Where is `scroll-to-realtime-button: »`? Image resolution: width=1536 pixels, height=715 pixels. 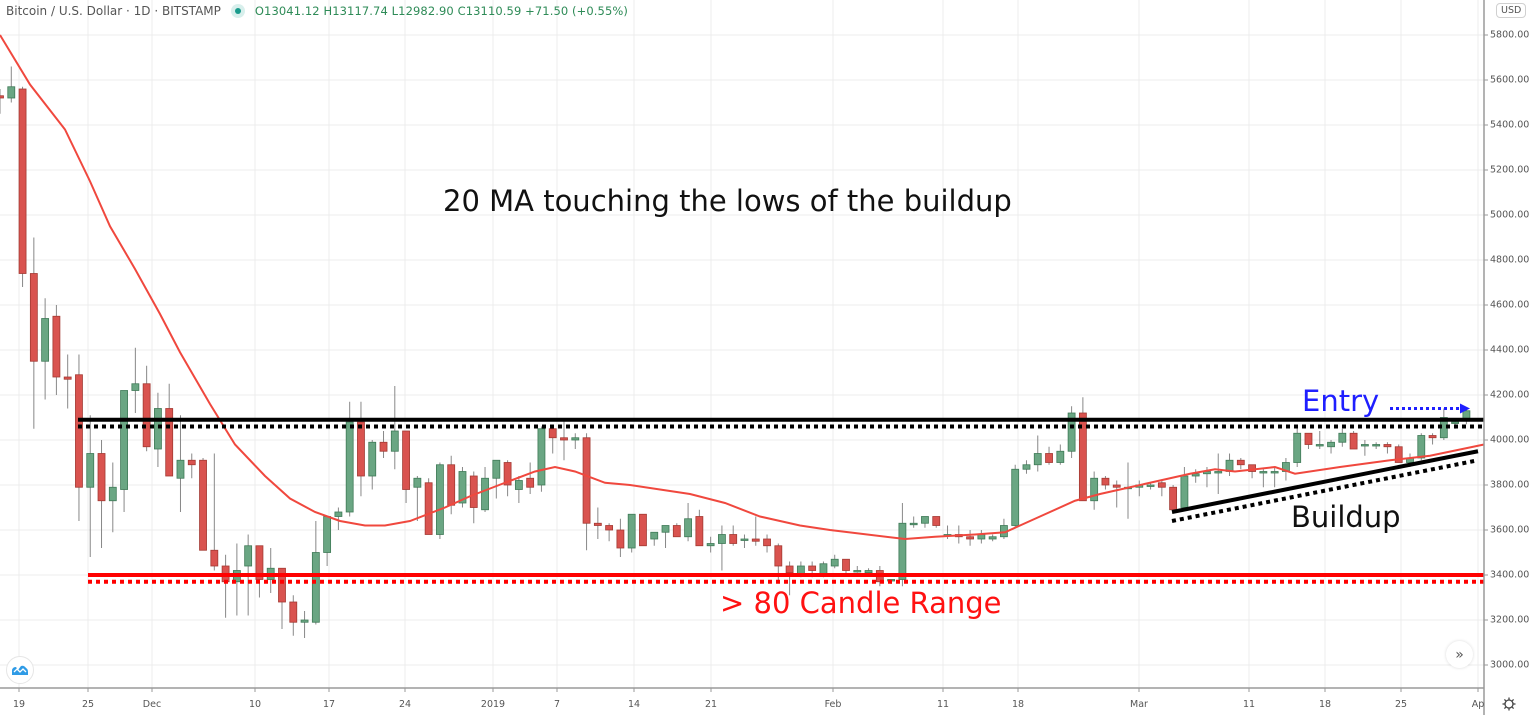
scroll-to-realtime-button: » is located at coordinates (1459, 654).